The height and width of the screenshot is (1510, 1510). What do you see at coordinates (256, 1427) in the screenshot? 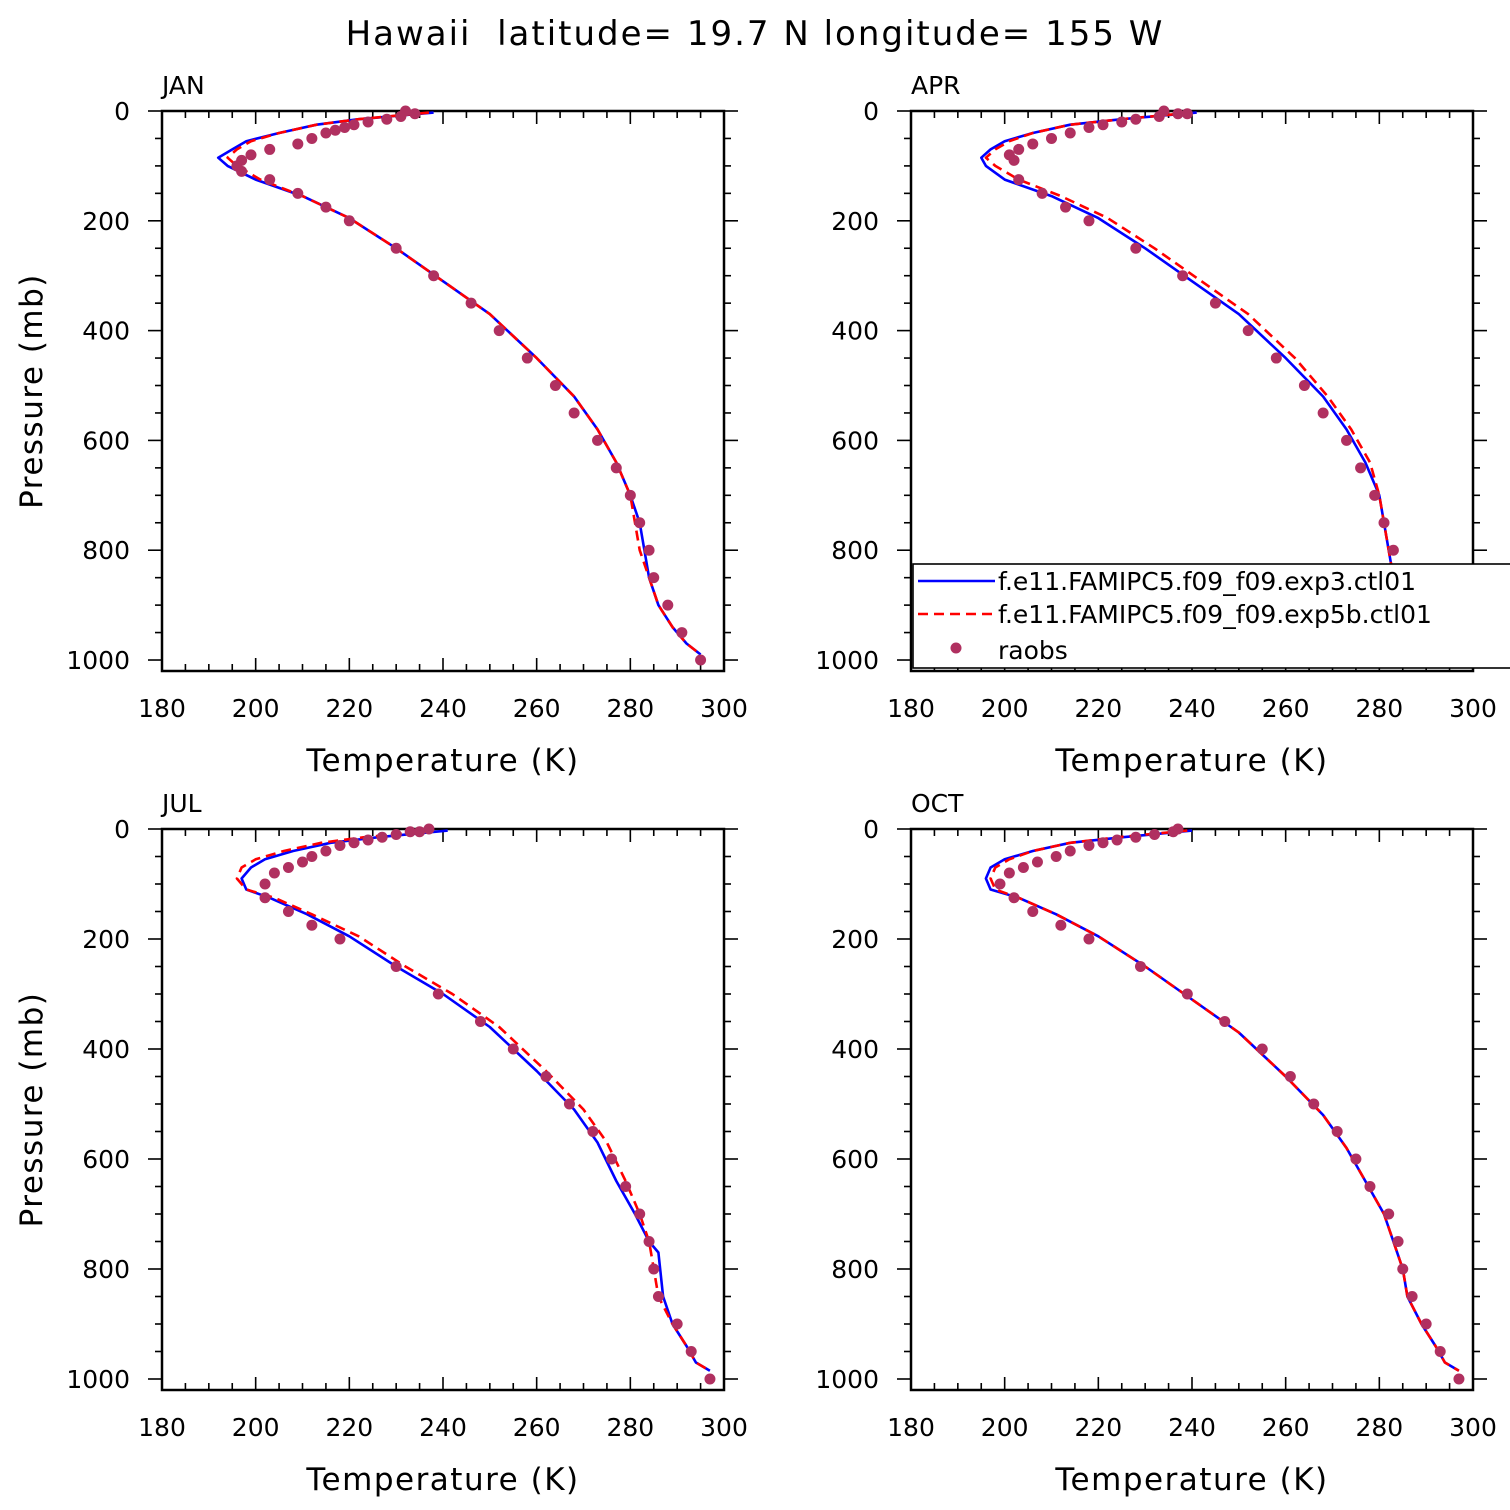
I see `x-tick-label: 200` at bounding box center [256, 1427].